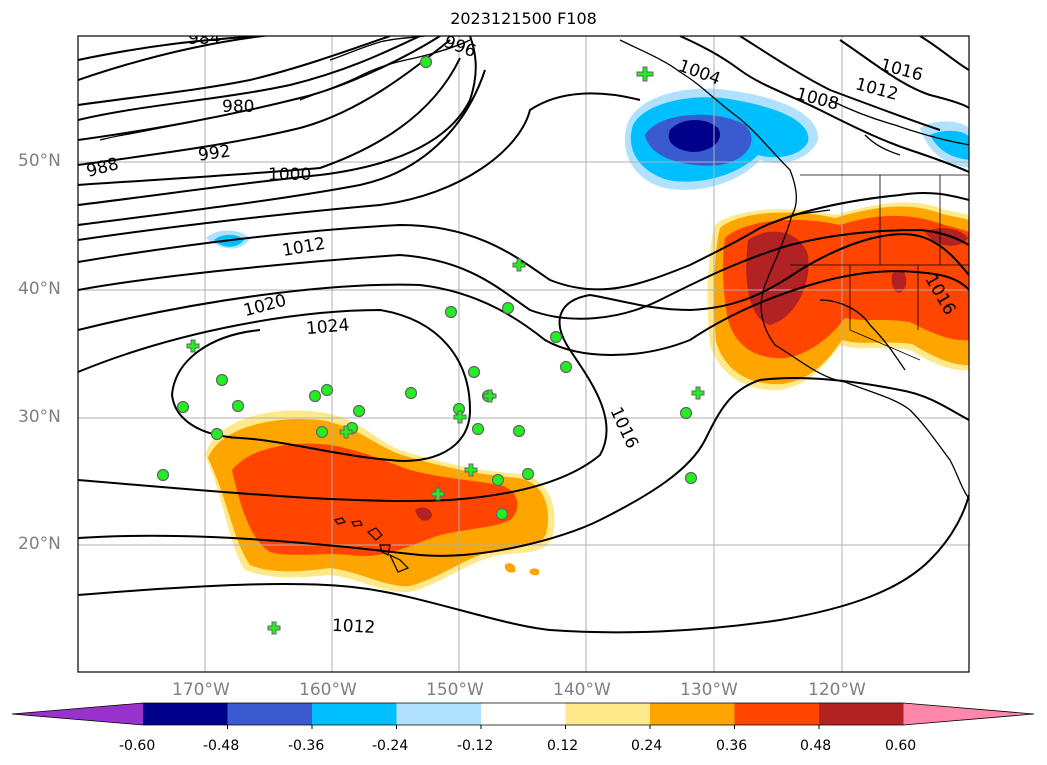 This screenshot has height=765, width=1047. I want to click on isobar-label: 1000, so click(289, 175).